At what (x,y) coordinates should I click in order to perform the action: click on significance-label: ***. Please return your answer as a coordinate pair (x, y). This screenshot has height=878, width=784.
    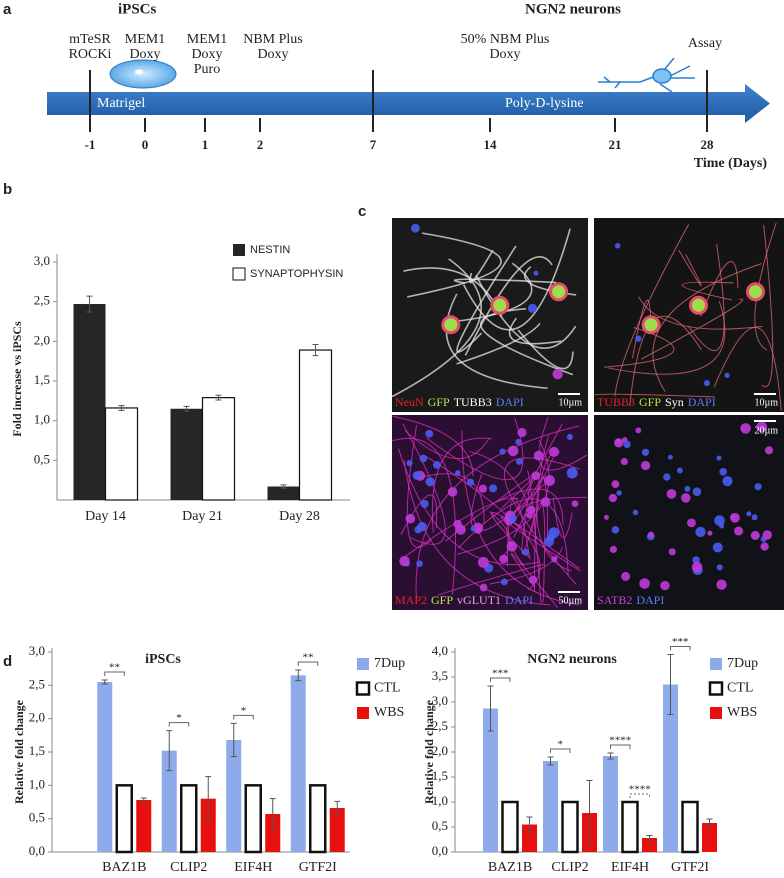
    Looking at the image, I should click on (680, 642).